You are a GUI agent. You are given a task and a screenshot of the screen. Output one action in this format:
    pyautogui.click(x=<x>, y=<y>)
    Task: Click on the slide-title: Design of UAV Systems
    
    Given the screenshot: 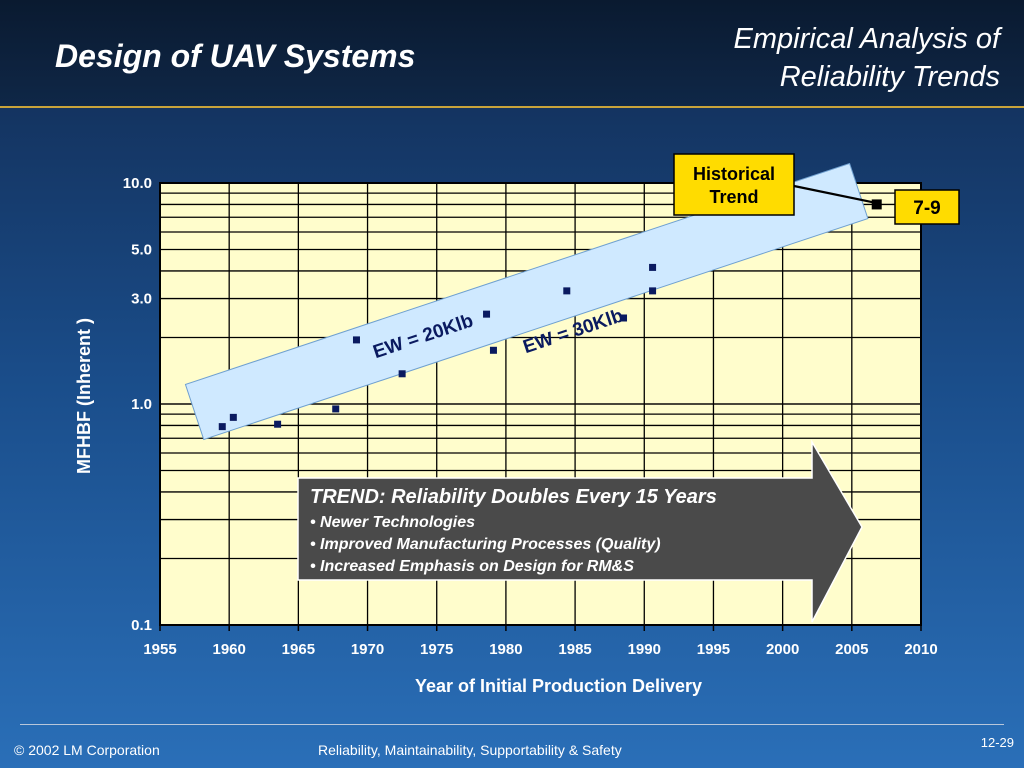 What is the action you would take?
    pyautogui.click(x=235, y=56)
    